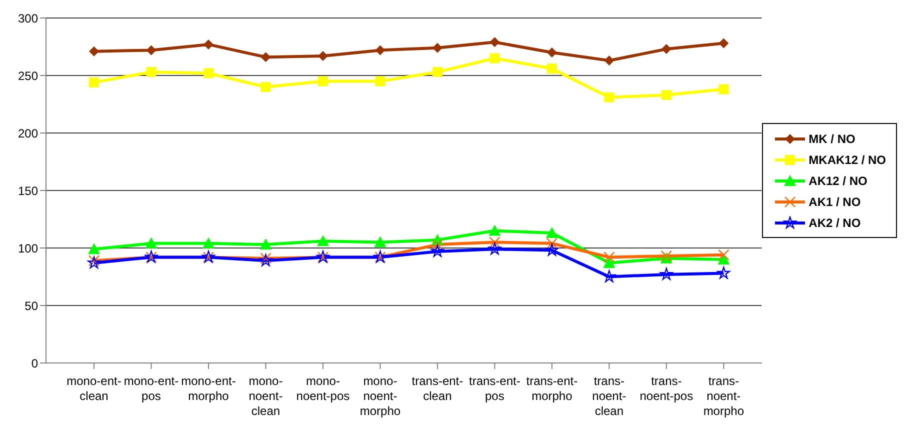  What do you see at coordinates (28, 248) in the screenshot?
I see `y-tick-label: 100` at bounding box center [28, 248].